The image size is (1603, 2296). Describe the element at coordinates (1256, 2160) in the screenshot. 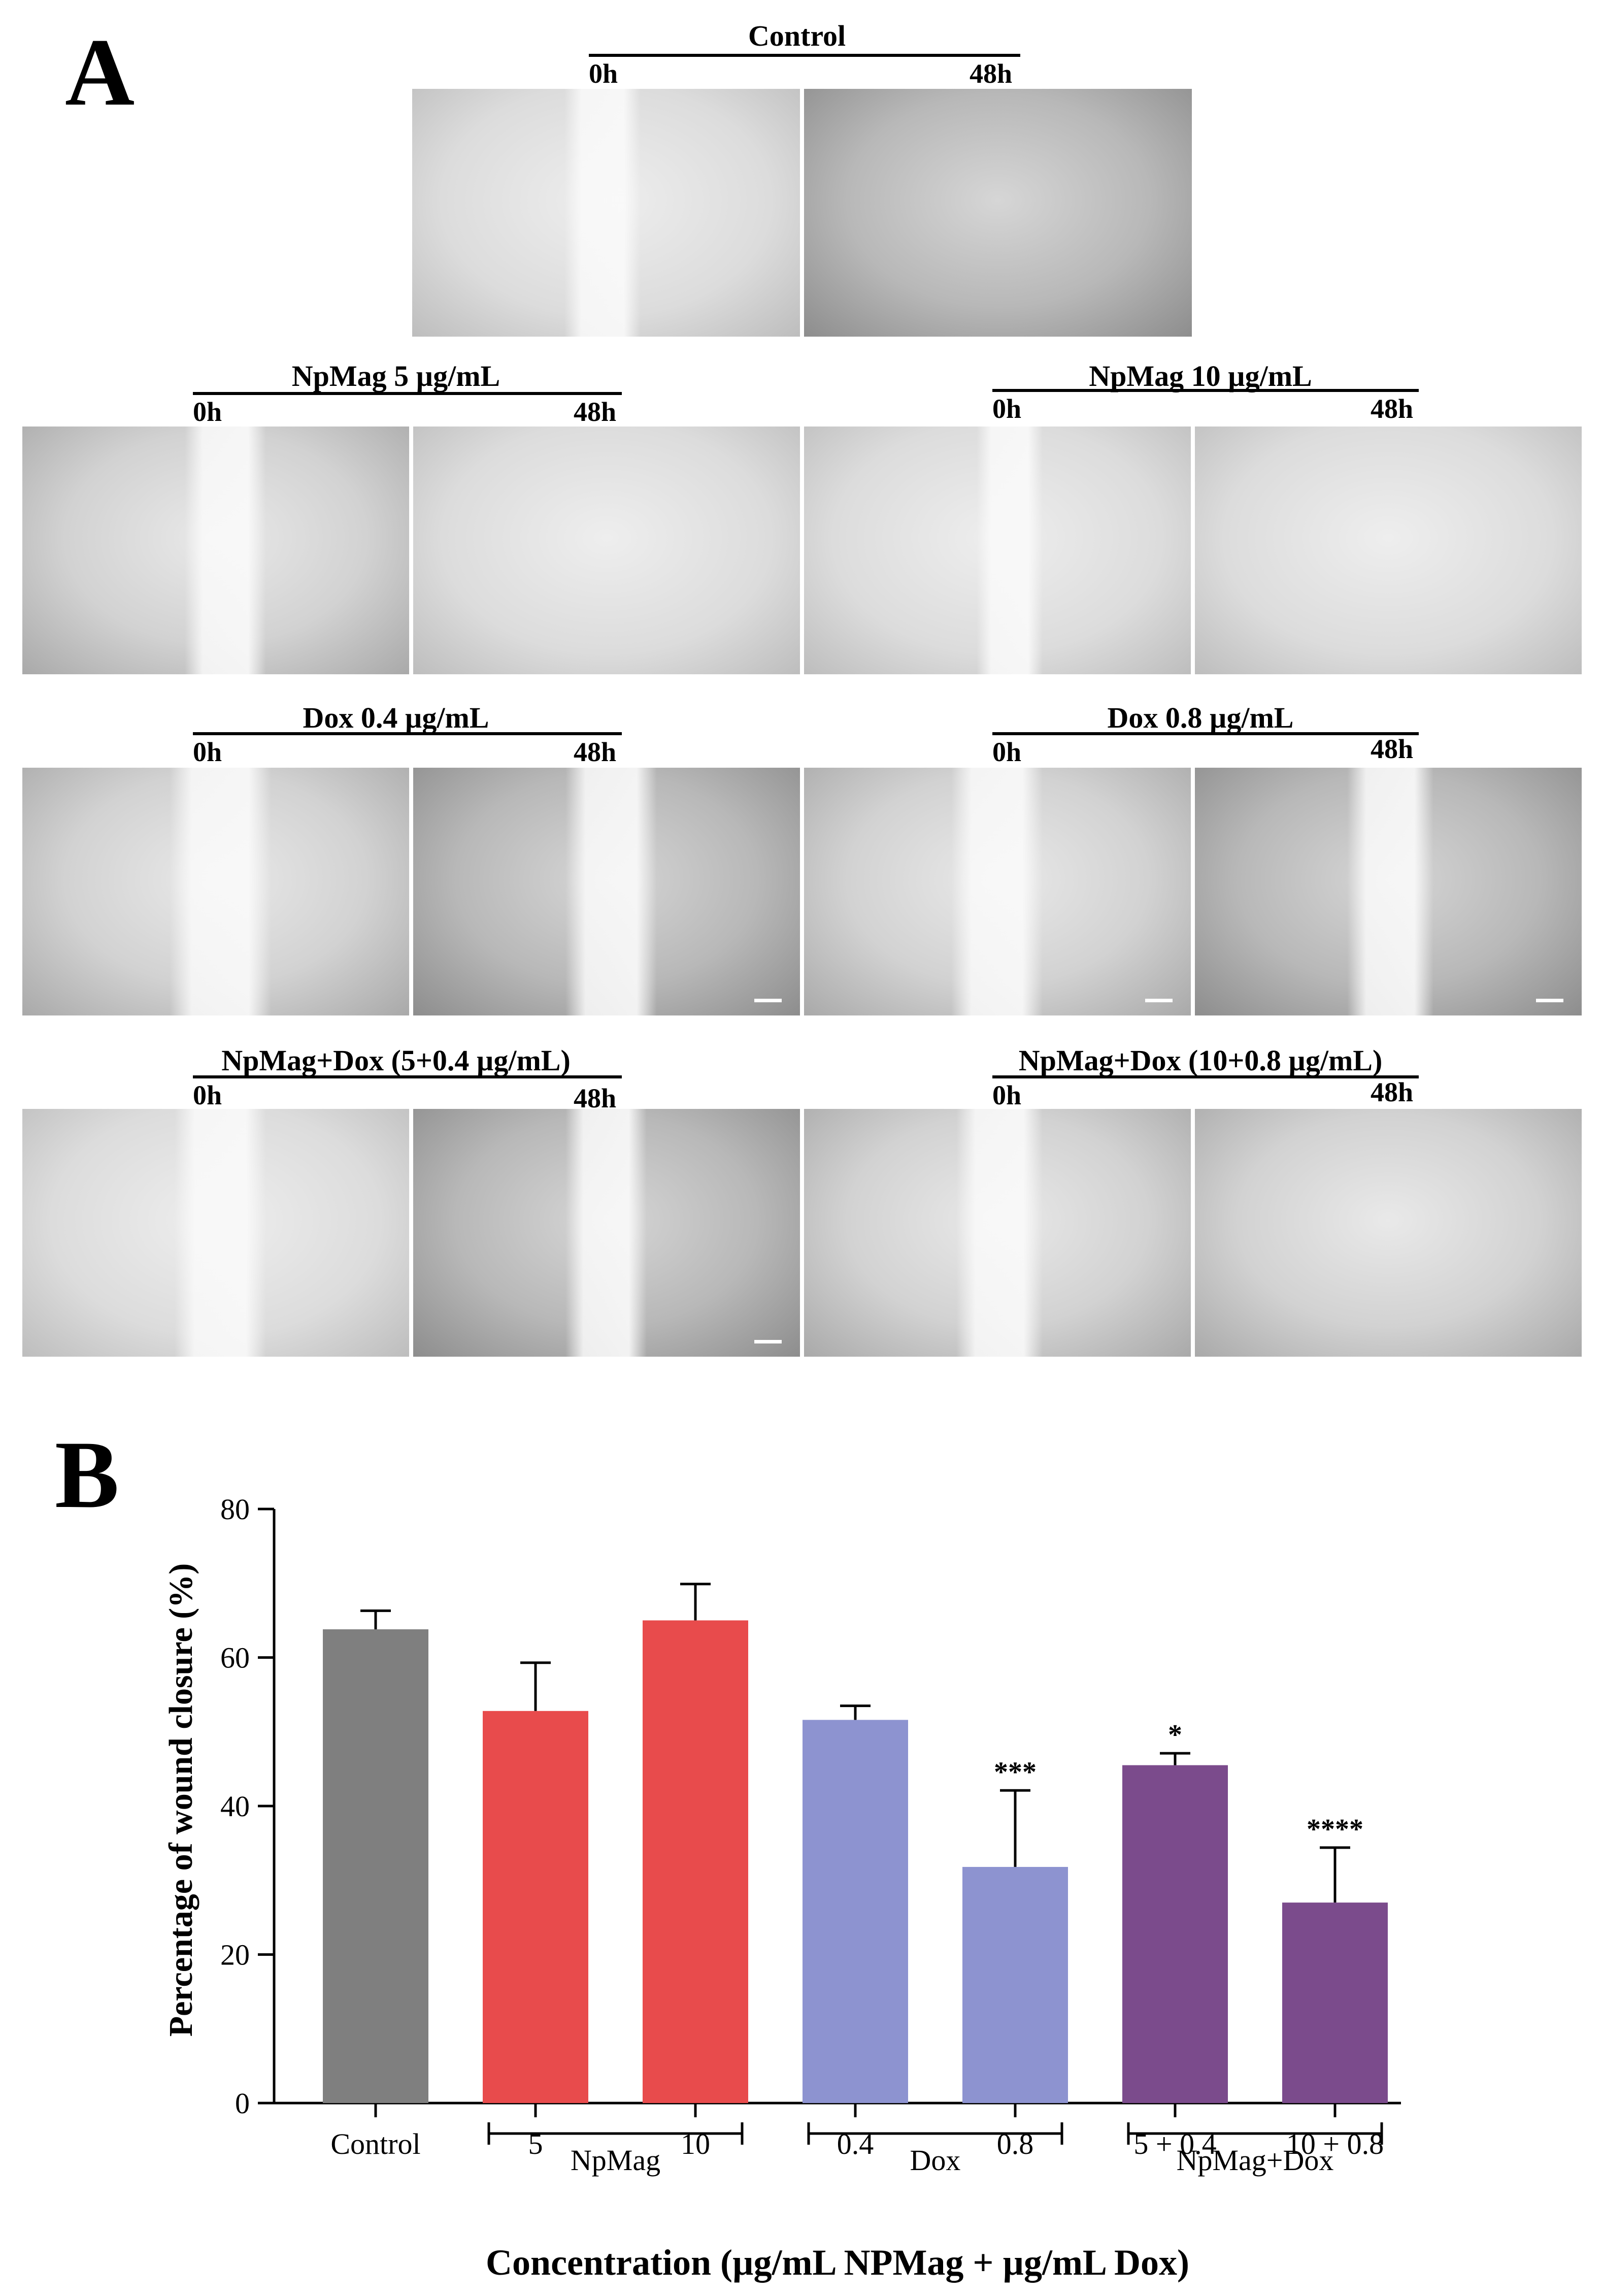

I see `bracket-label-2: NpMag+Dox` at that location.